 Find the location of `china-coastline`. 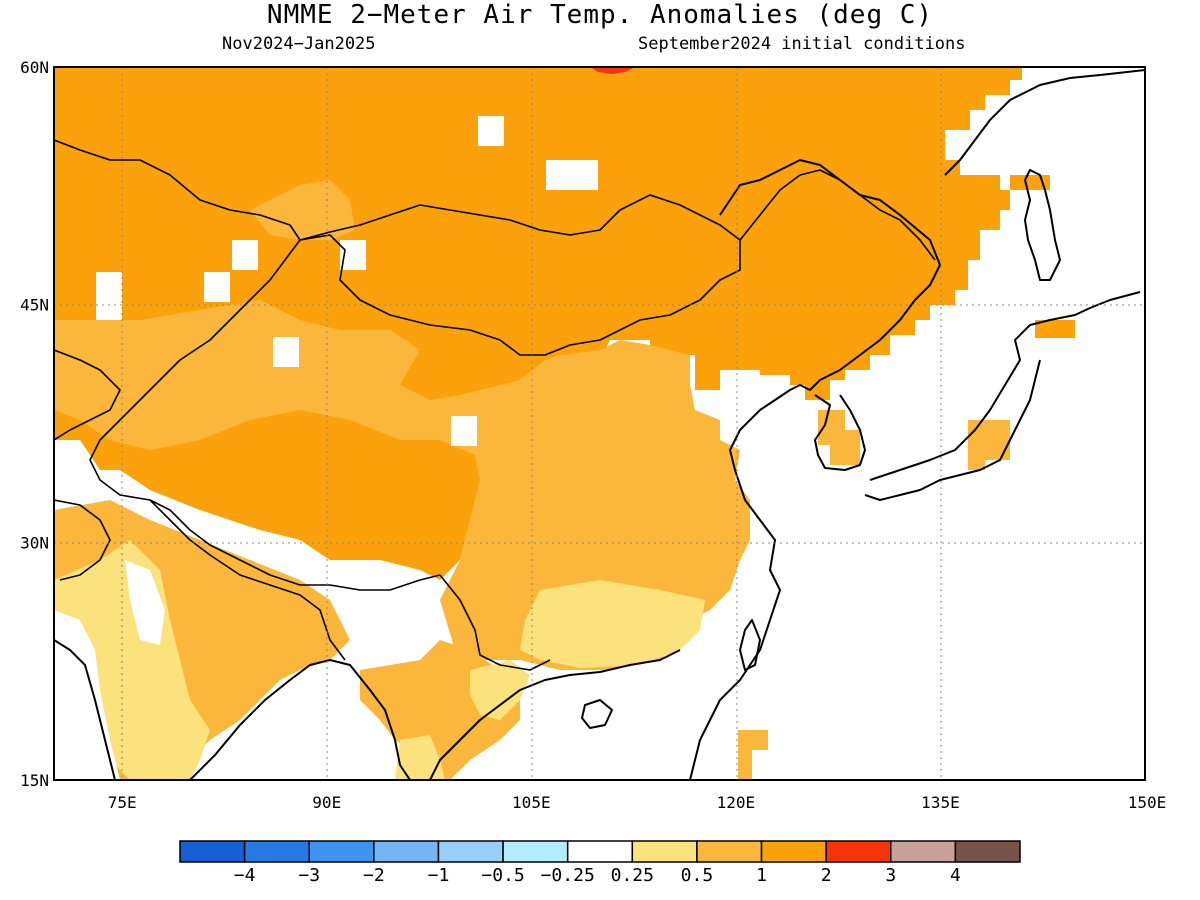

china-coastline is located at coordinates (815, 469).